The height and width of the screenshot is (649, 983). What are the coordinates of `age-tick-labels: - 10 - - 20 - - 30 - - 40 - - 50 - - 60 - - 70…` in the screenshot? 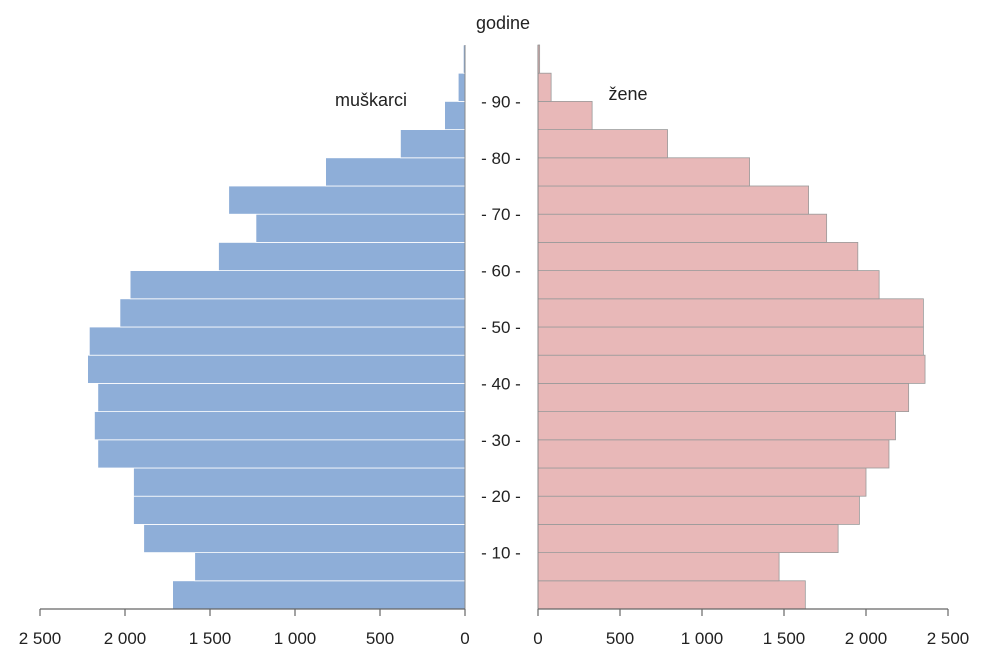 It's located at (501, 327).